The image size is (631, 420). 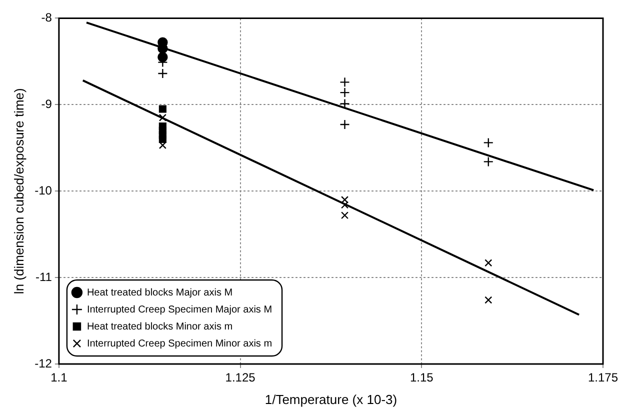 I want to click on x-axis-title: 1/Temperature (x 10-3), so click(x=331, y=399).